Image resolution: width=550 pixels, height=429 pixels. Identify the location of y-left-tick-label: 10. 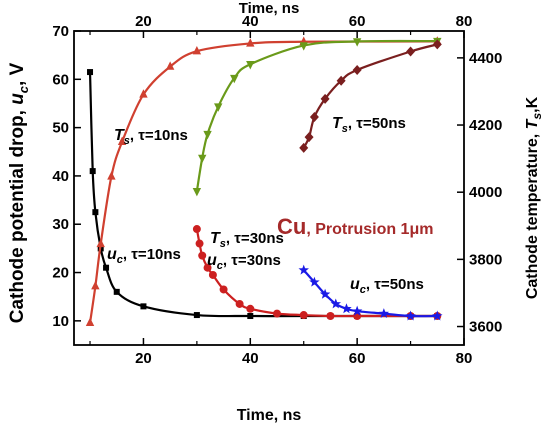
(60, 321).